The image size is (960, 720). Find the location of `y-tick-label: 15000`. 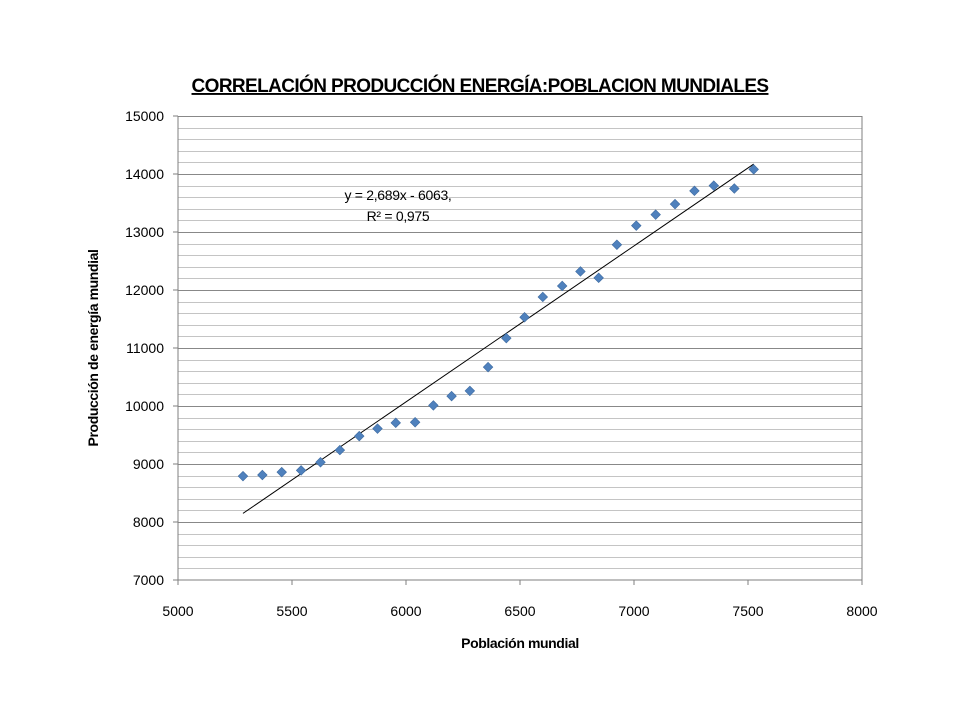

y-tick-label: 15000 is located at coordinates (144, 116).